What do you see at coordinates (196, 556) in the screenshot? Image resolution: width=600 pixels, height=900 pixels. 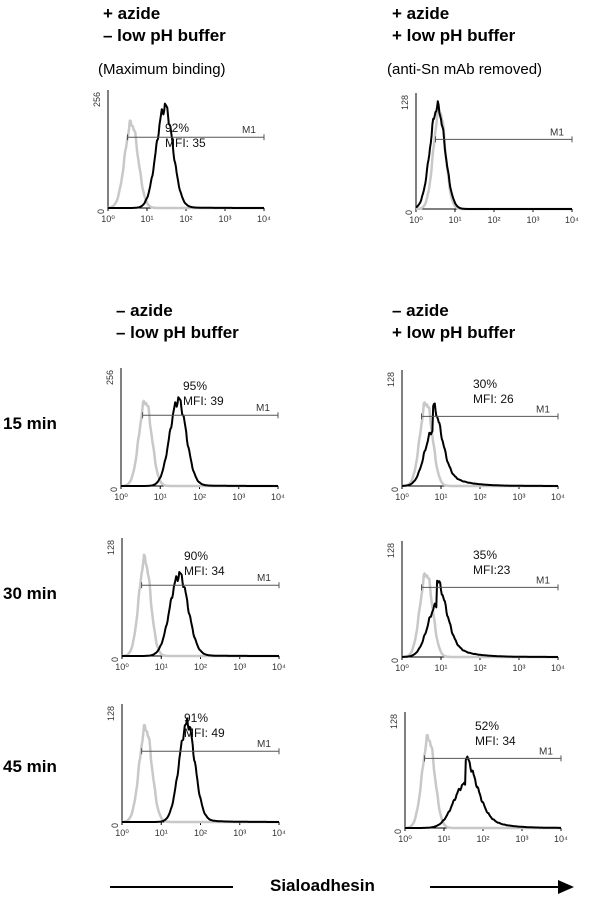 I see `percent-positive: 90%` at bounding box center [196, 556].